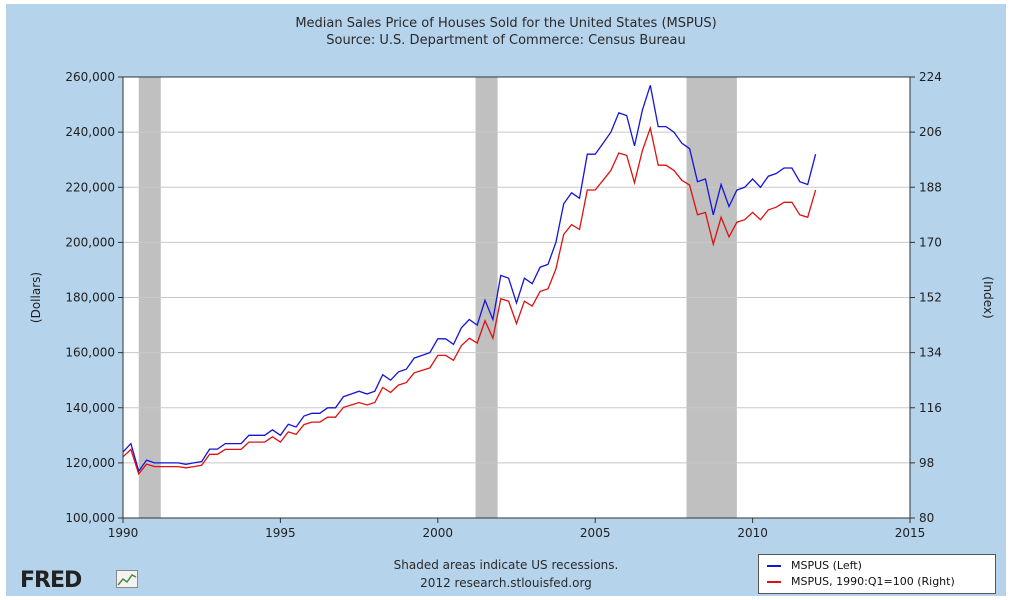 This screenshot has height=600, width=1024. I want to click on y-left-tick-label: 120,000, so click(90, 463).